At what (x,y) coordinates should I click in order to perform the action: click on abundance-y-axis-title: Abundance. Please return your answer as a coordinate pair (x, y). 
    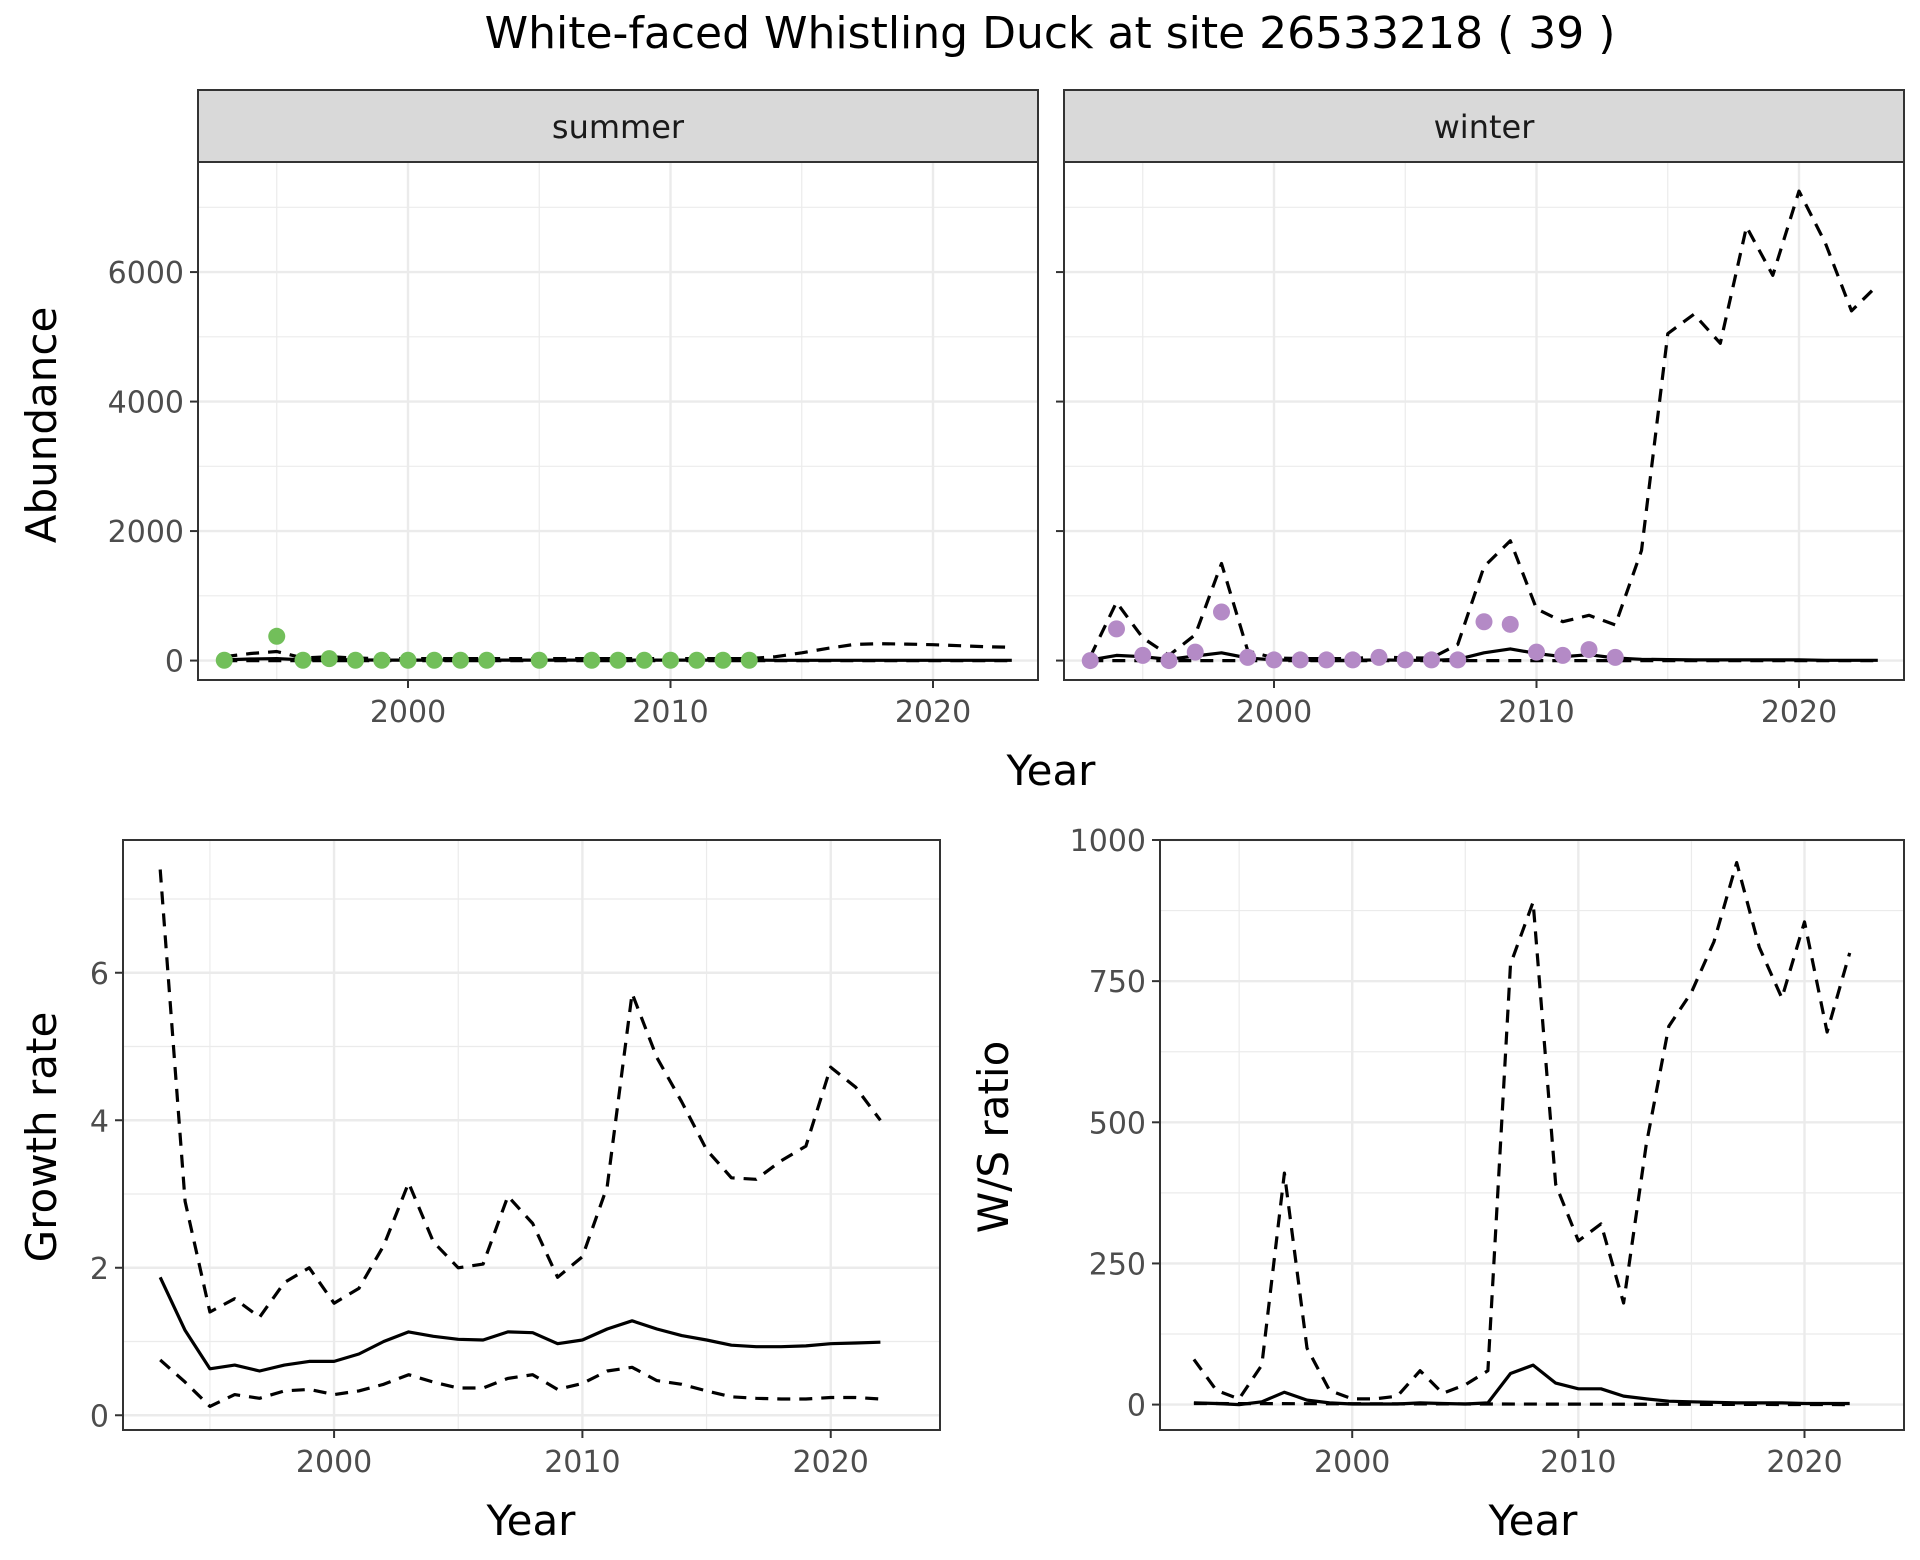
    Looking at the image, I should click on (41, 425).